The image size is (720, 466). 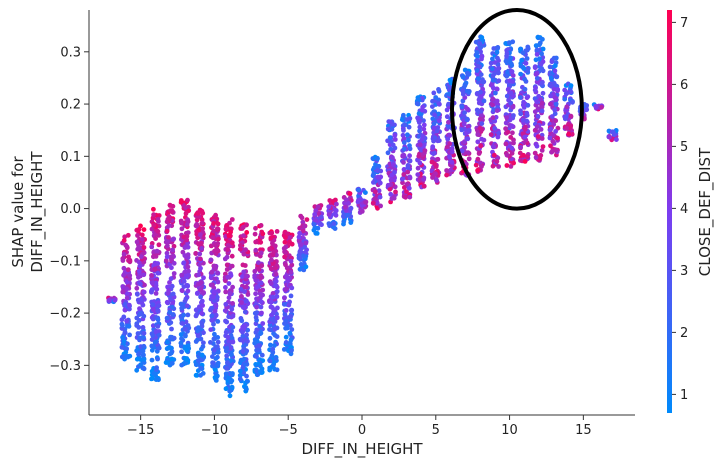 What do you see at coordinates (680, 209) in the screenshot?
I see `colorbar-ticks: 1 2 3 4 5 6 7` at bounding box center [680, 209].